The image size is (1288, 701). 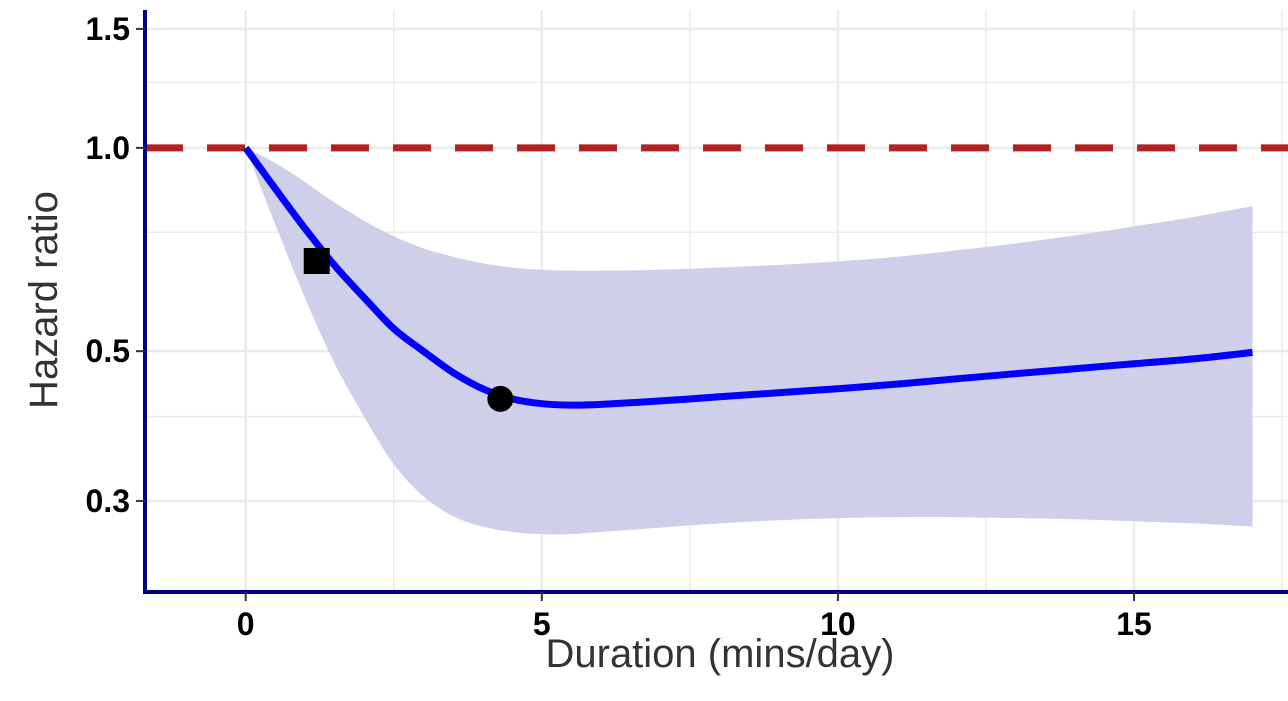 What do you see at coordinates (246, 624) in the screenshot?
I see `x-tick-label: 0` at bounding box center [246, 624].